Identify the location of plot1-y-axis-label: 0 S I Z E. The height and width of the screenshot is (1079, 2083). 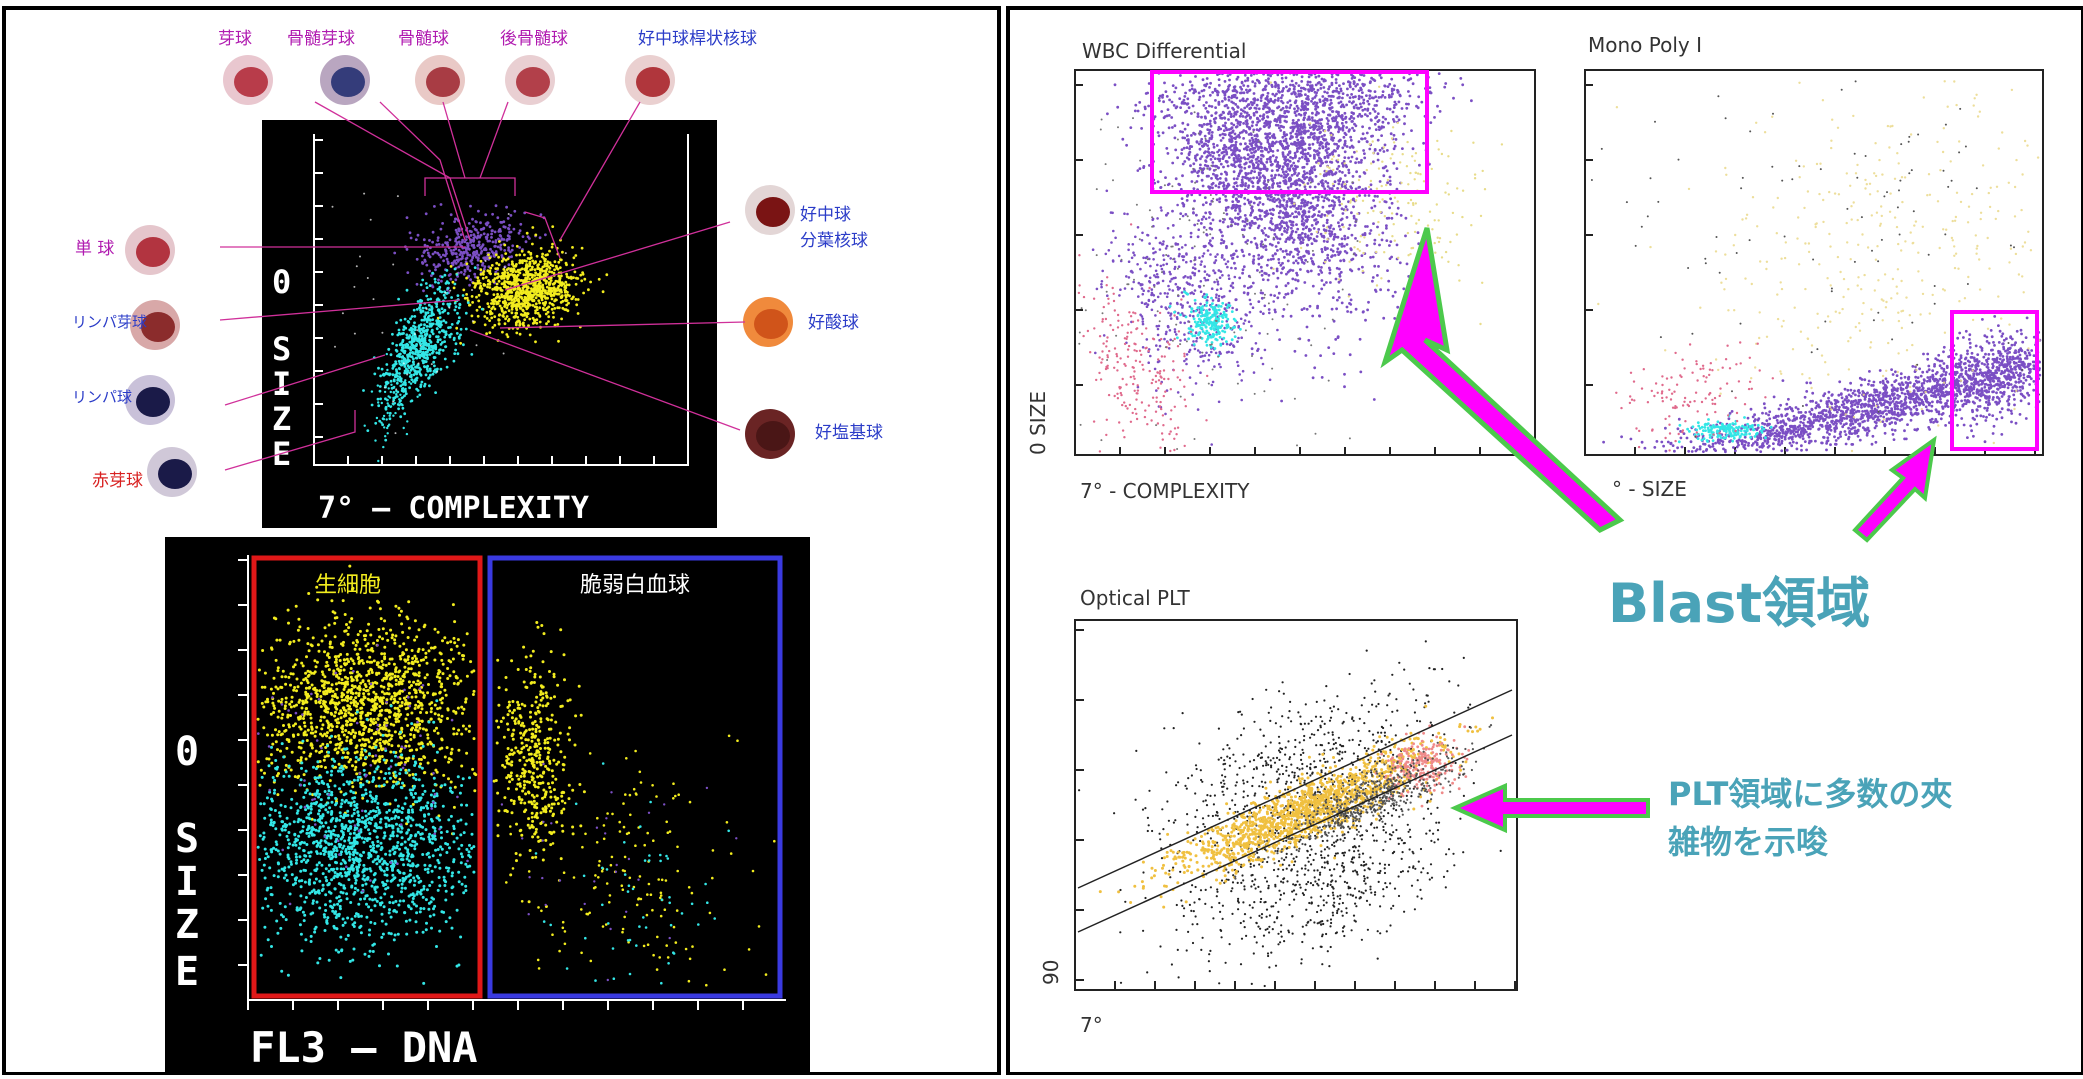
(281, 368).